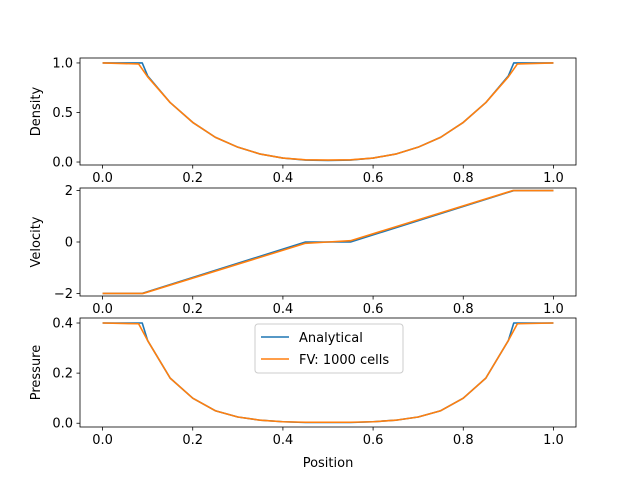  What do you see at coordinates (553, 309) in the screenshot?
I see `x-tick-label-panel-2: 1.0` at bounding box center [553, 309].